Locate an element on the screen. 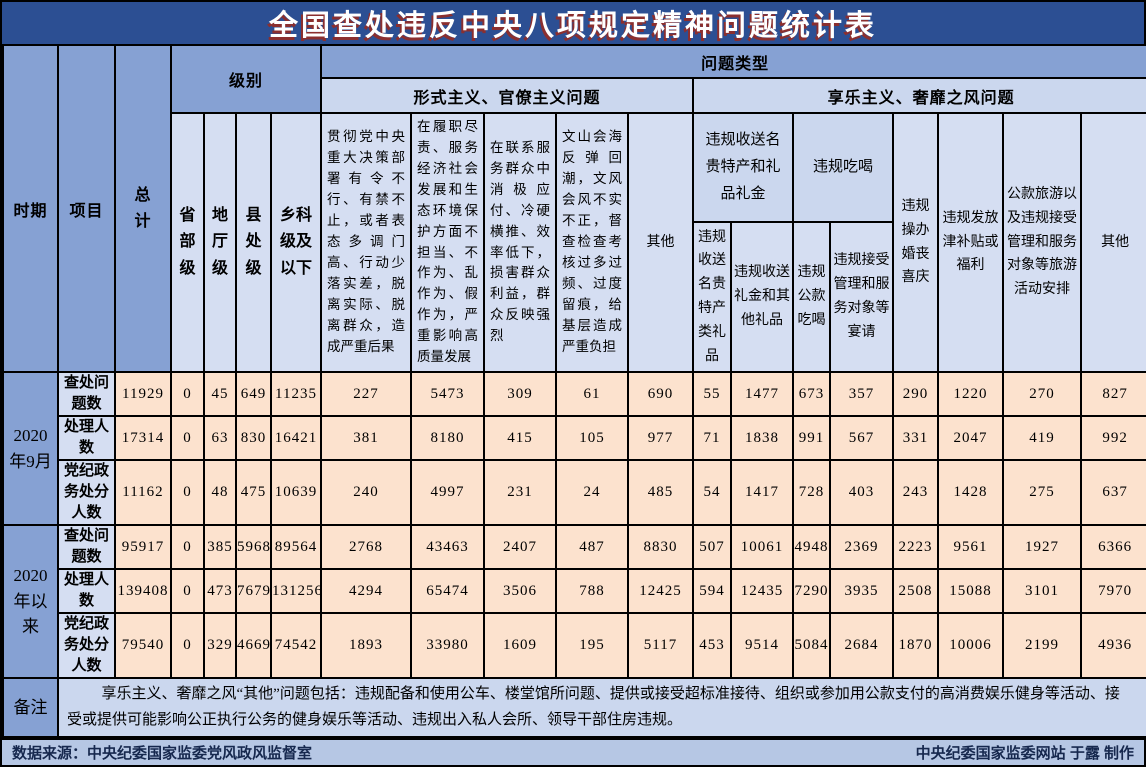 This screenshot has height=767, width=1146. data-cell: 992 is located at coordinates (1113, 438).